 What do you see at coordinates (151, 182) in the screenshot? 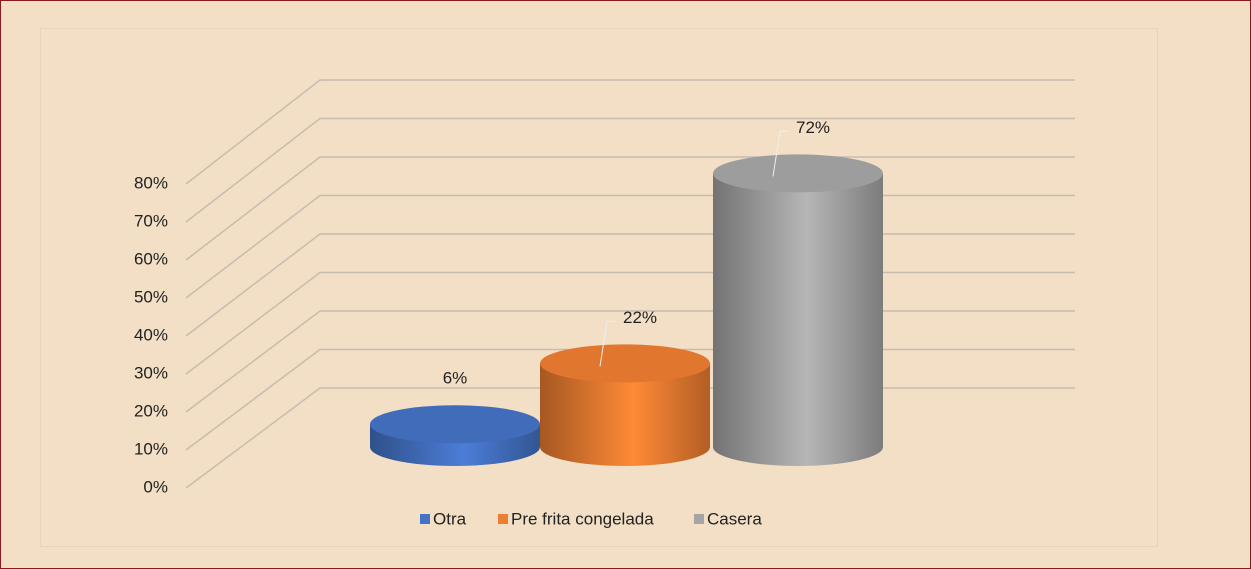
I see `y-tick-label: 80%` at bounding box center [151, 182].